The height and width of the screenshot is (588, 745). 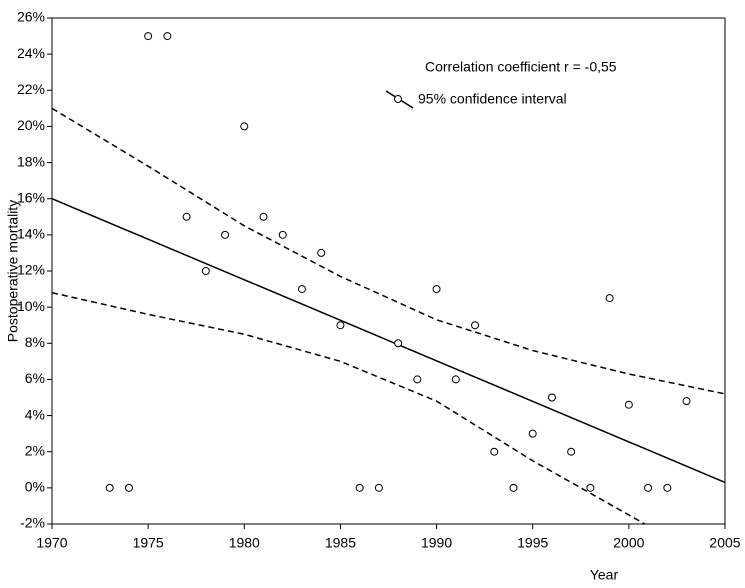 I want to click on x-tick-label: 1990, so click(x=436, y=543).